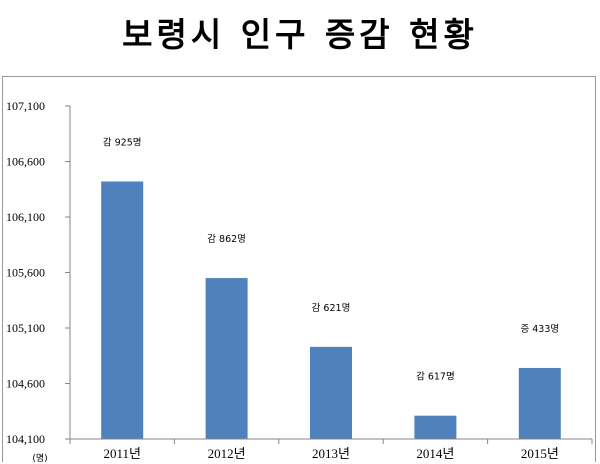 The width and height of the screenshot is (600, 464). What do you see at coordinates (539, 329) in the screenshot?
I see `bar-data-label: 증 433명` at bounding box center [539, 329].